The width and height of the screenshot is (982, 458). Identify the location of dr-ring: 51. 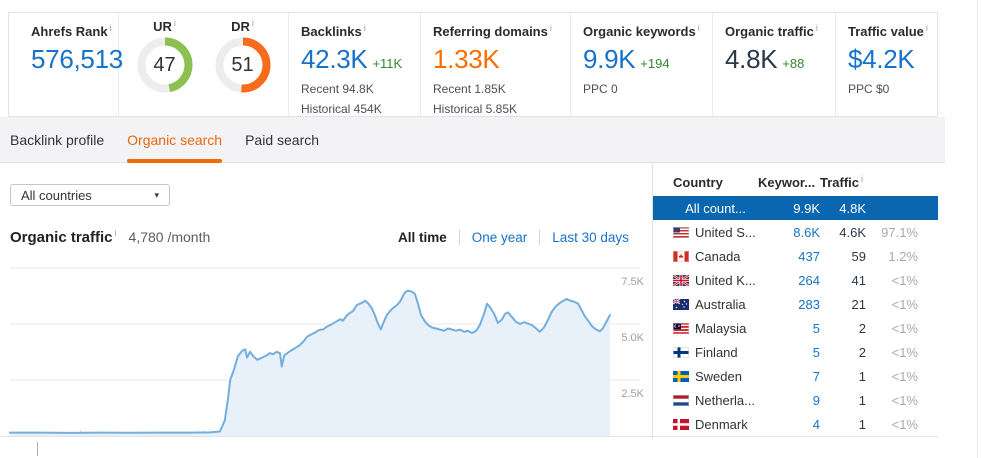
(243, 65).